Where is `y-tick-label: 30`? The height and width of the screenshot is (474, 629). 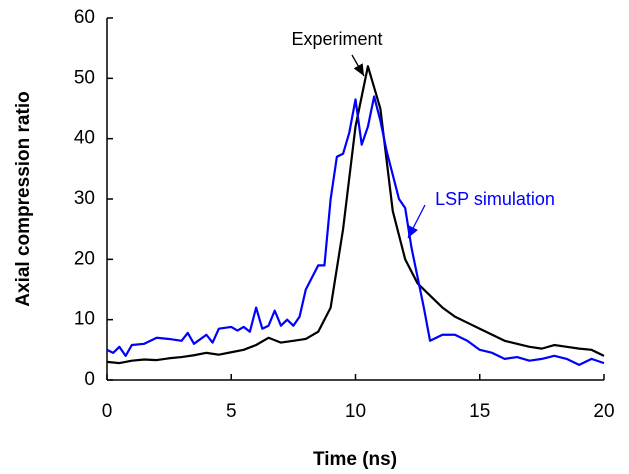
y-tick-label: 30 is located at coordinates (84, 198).